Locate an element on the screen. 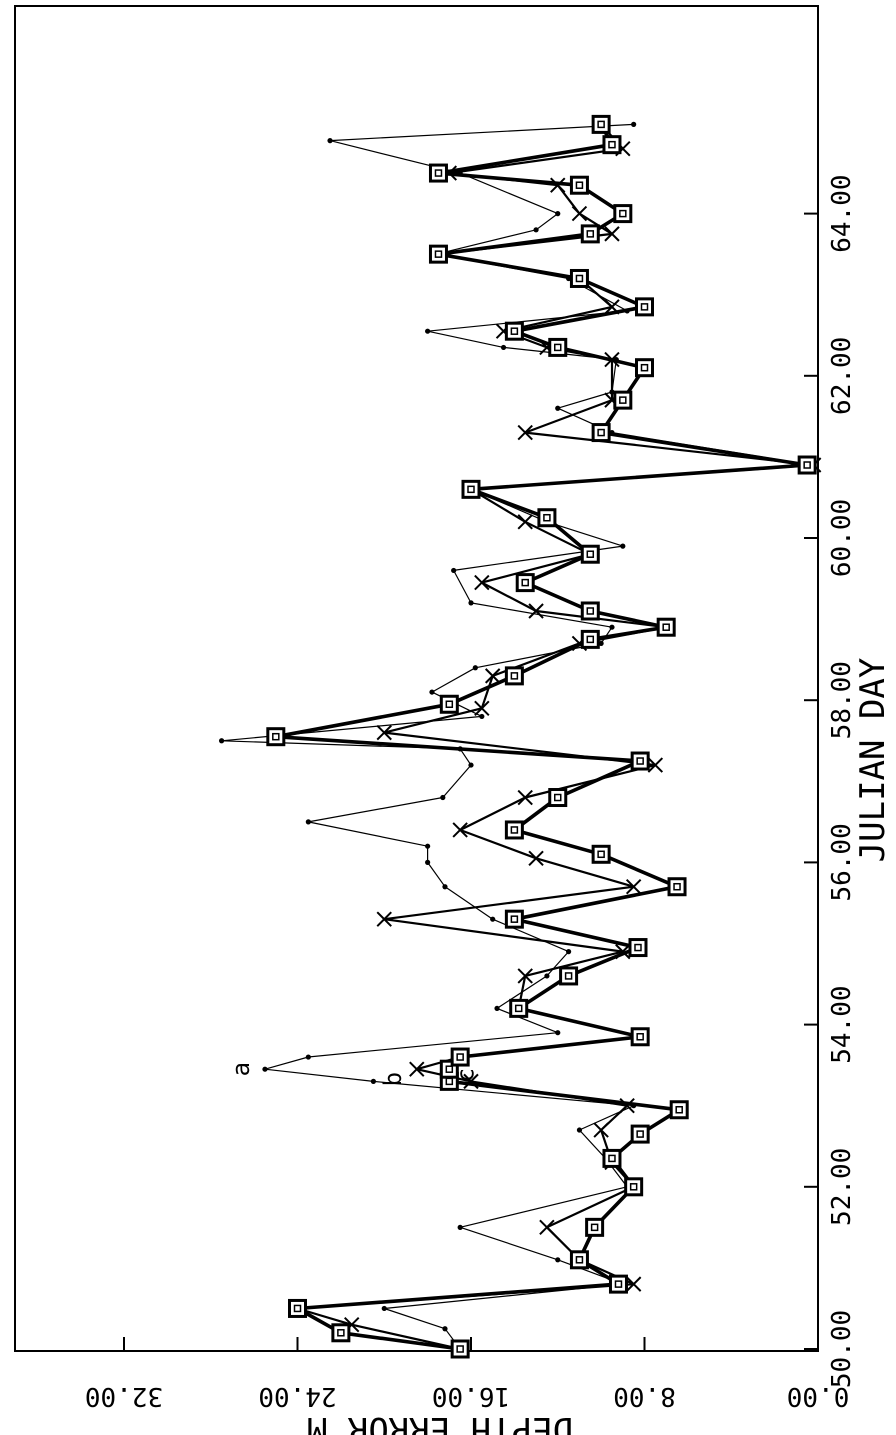 The image size is (896, 1435). y-tick-label: 8.00 is located at coordinates (644, 1396).